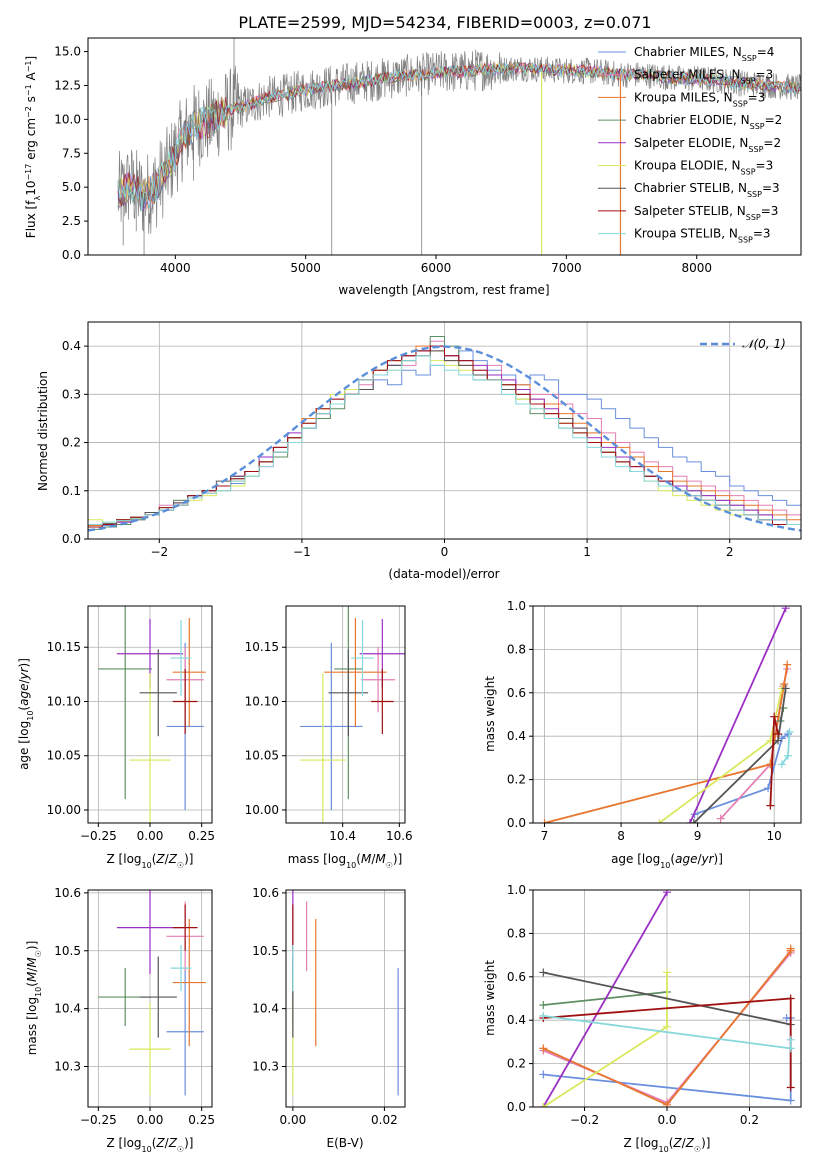  Describe the element at coordinates (67, 85) in the screenshot. I see `y-tick-label: 12.5` at that location.